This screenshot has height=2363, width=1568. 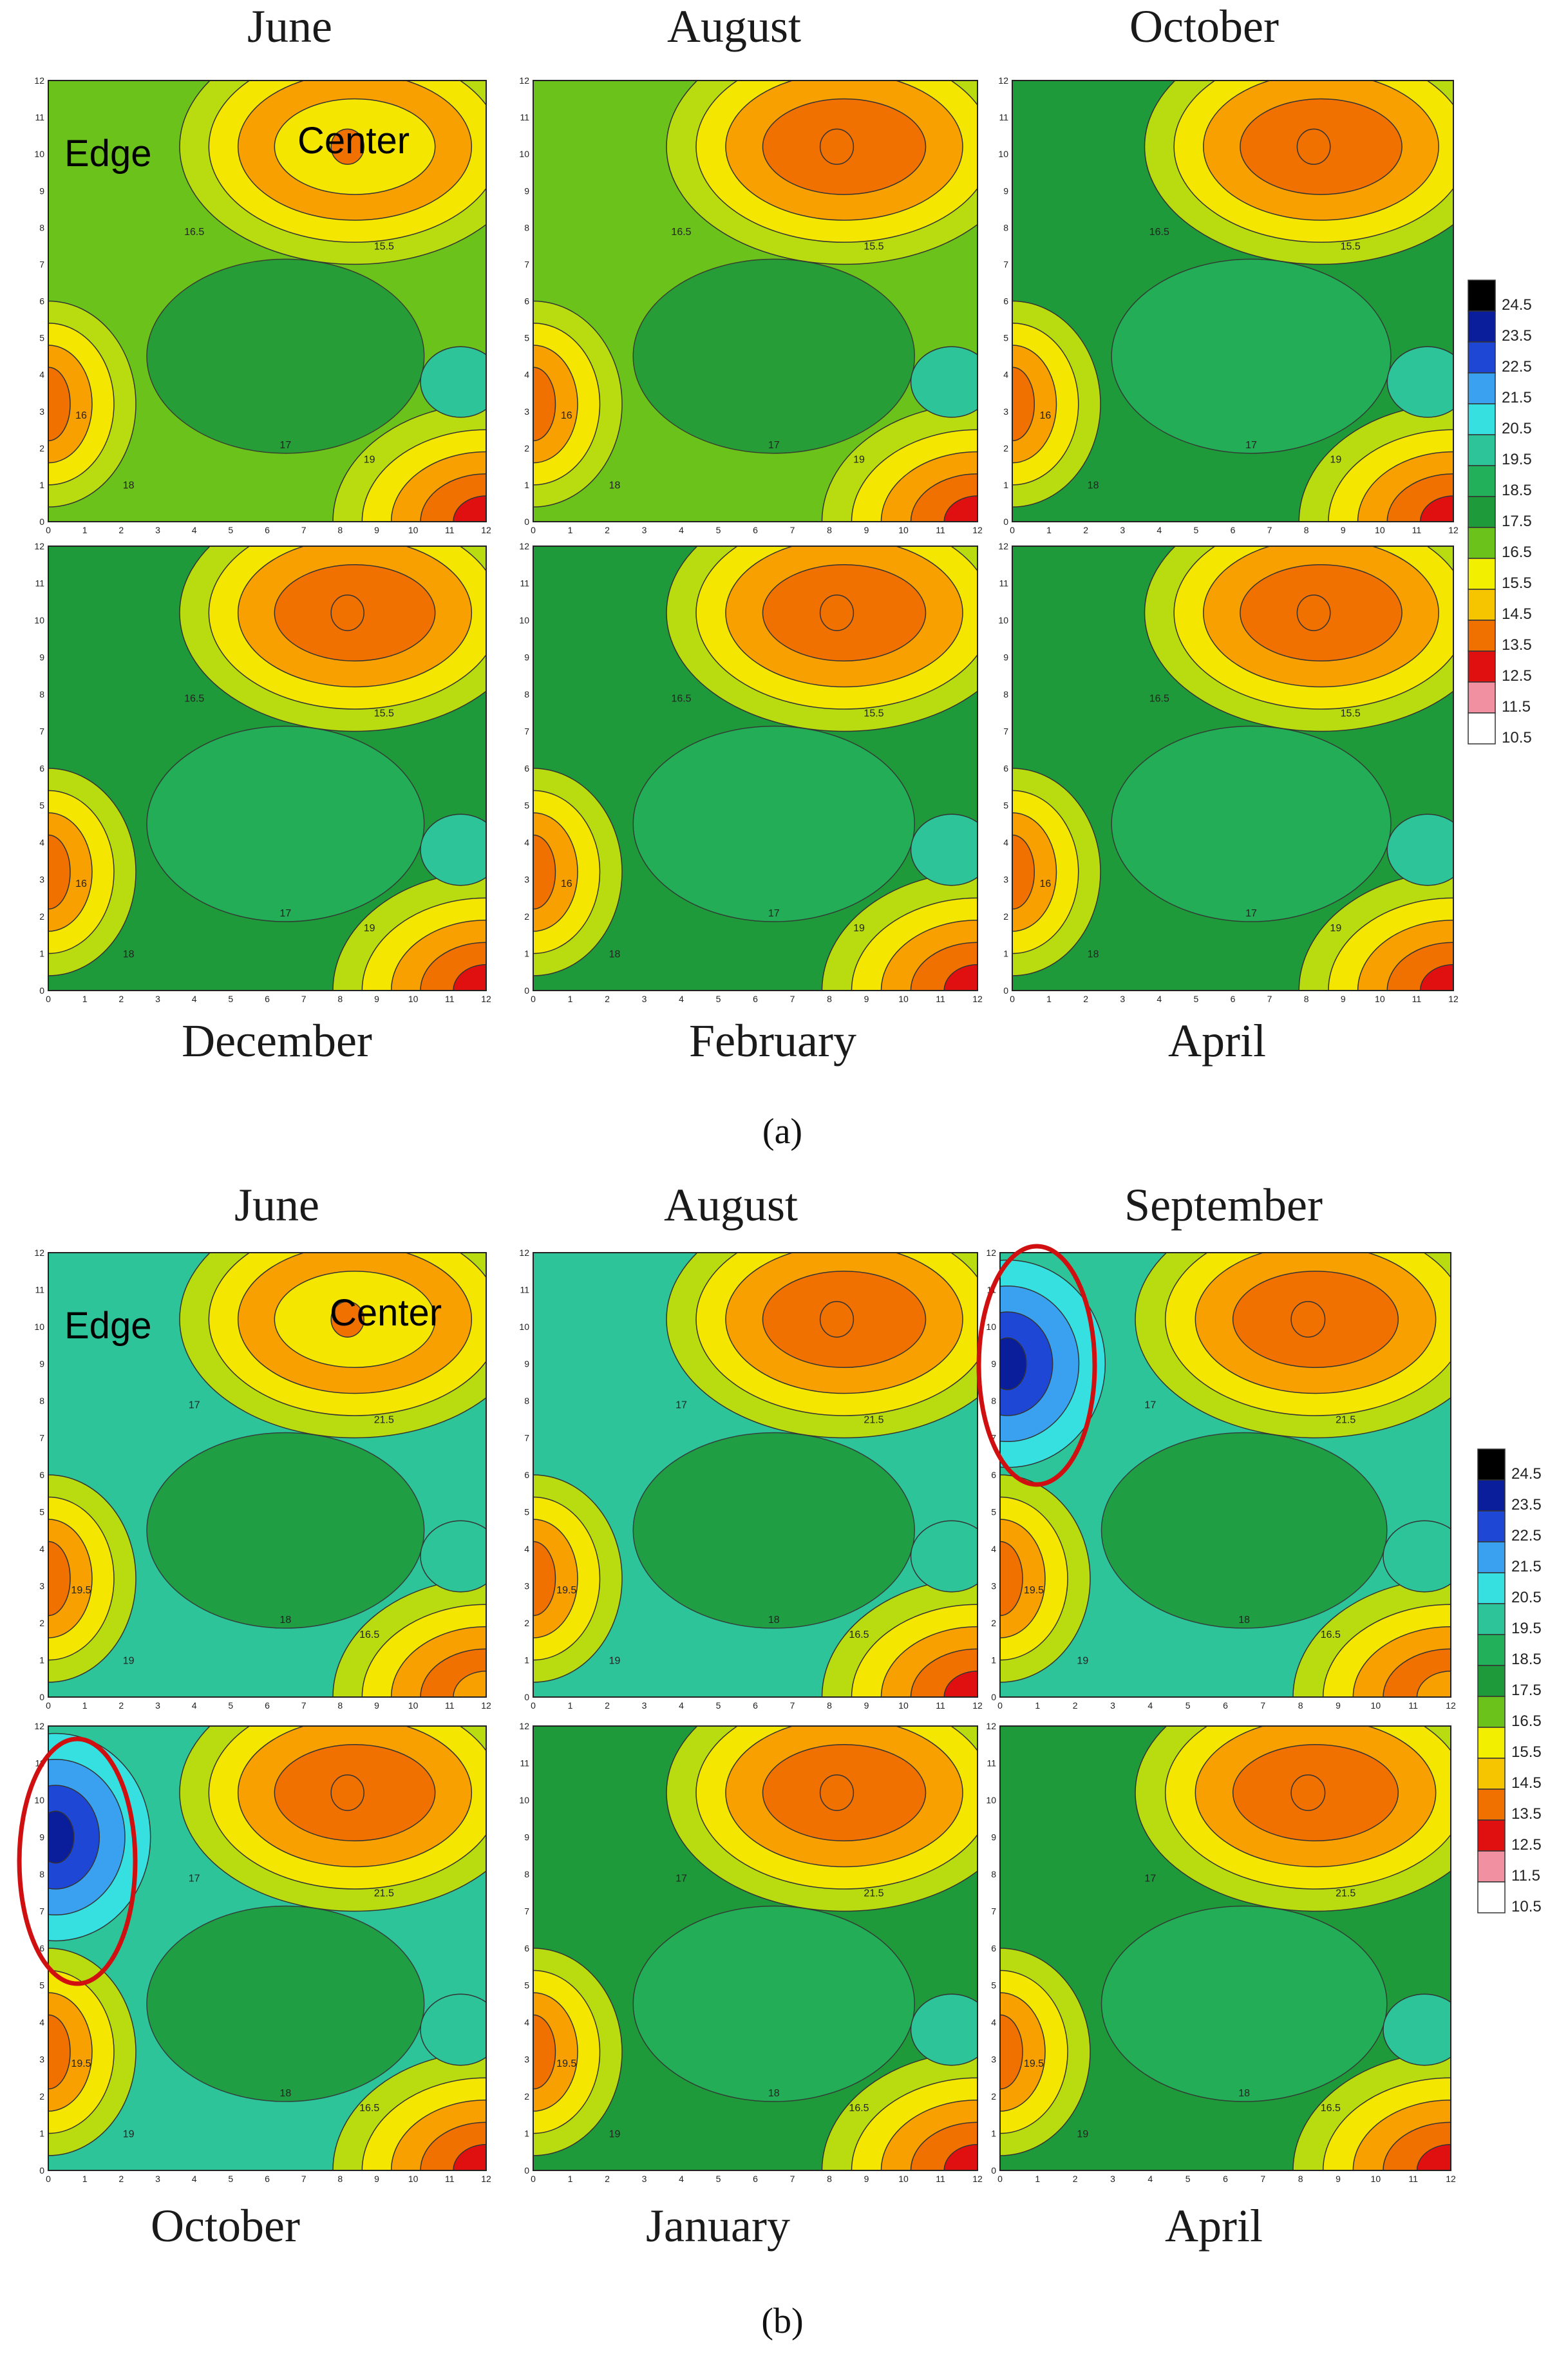 What do you see at coordinates (1517, 676) in the screenshot?
I see `legend-label-a-12: 12.5` at bounding box center [1517, 676].